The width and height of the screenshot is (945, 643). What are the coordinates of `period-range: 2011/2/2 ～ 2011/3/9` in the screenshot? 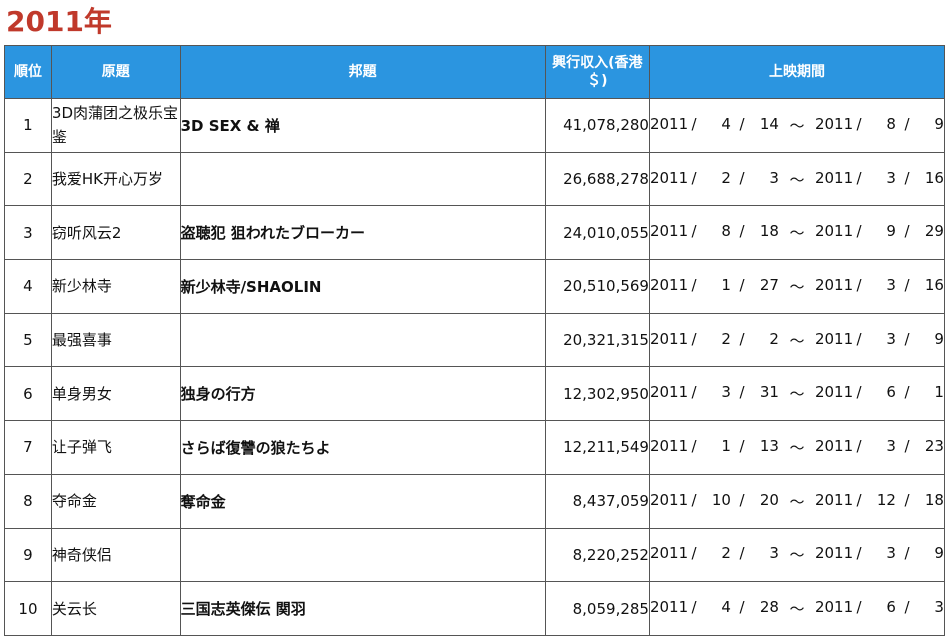 It's located at (797, 340).